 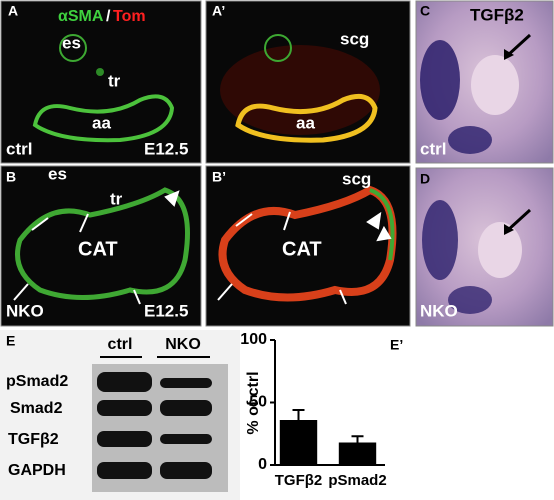 What do you see at coordinates (120, 415) in the screenshot?
I see `panel-e: E ctrl NKO pSmad2 Smad2 TGFβ2 GAPDH` at bounding box center [120, 415].